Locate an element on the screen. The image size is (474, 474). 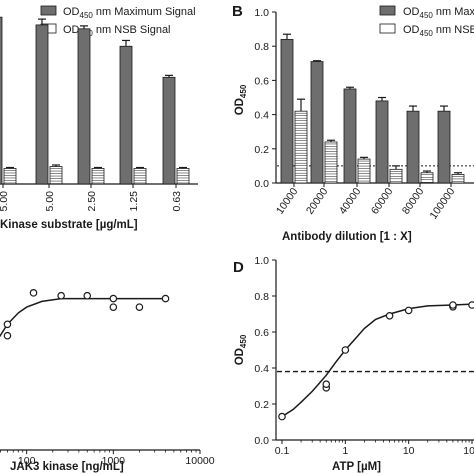
d-ytick-label: 0.6 is located at coordinates (261, 333).